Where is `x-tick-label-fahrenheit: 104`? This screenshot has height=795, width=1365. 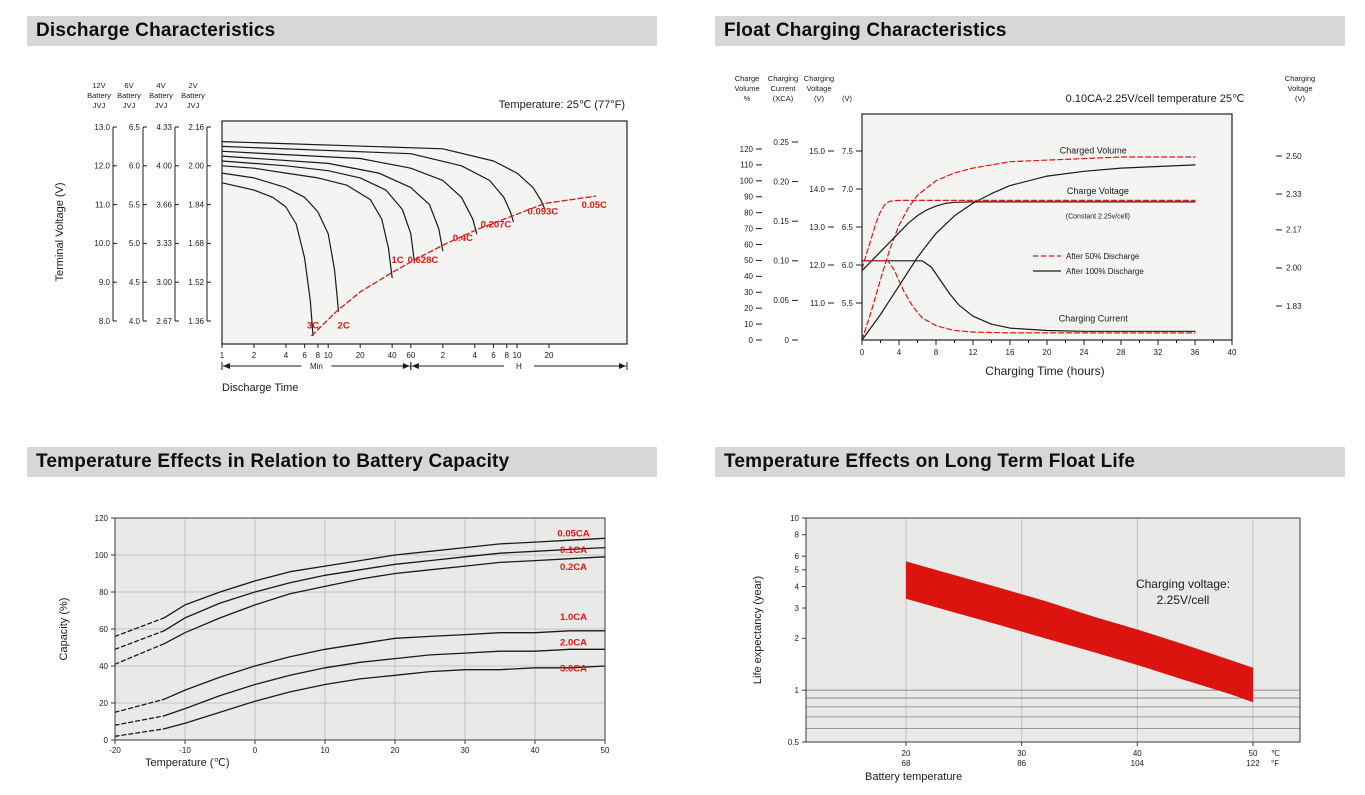 x-tick-label-fahrenheit: 104 is located at coordinates (1138, 763).